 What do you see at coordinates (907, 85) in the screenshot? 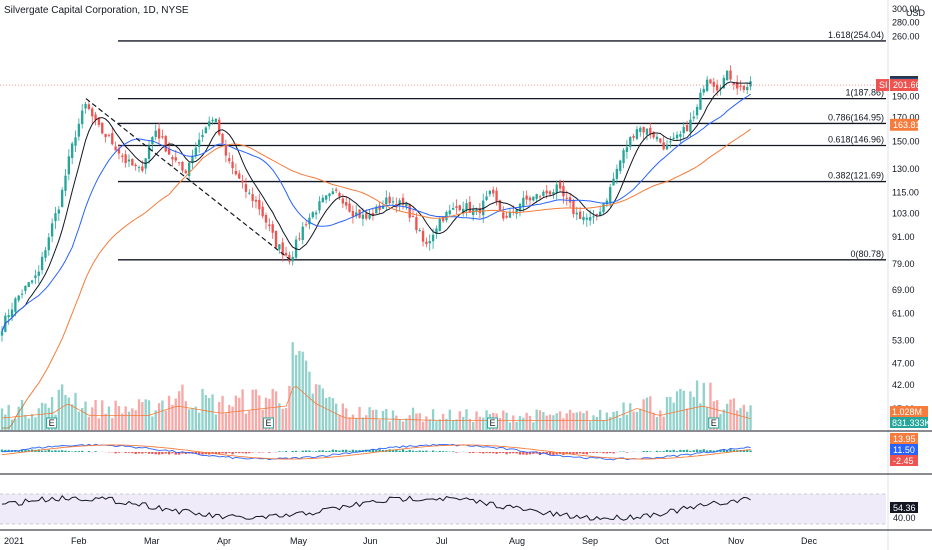
I see `price-badge-text: 201.66` at bounding box center [907, 85].